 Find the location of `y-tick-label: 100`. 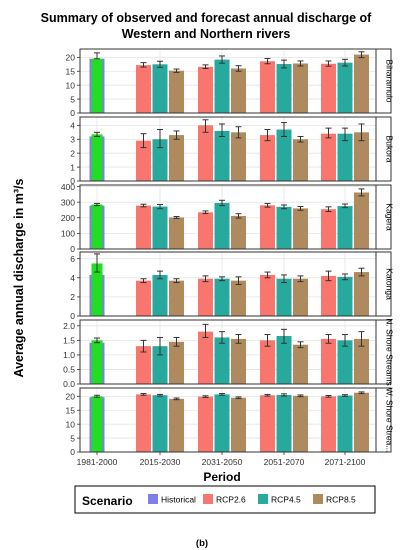

y-tick-label: 100 is located at coordinates (68, 234).